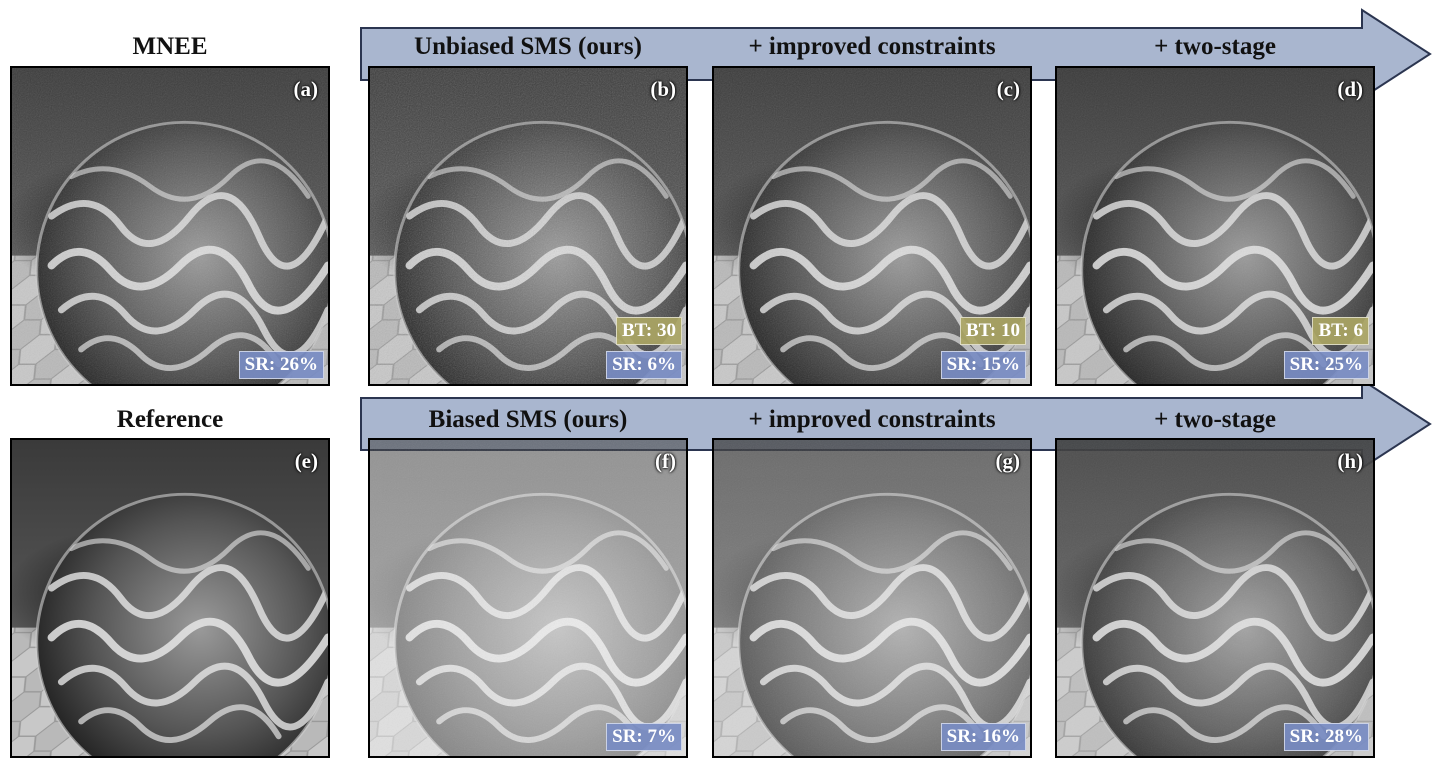 This screenshot has width=1446, height=768. Describe the element at coordinates (528, 419) in the screenshot. I see `label-biased-sms: Biased SMS (ours)` at that location.